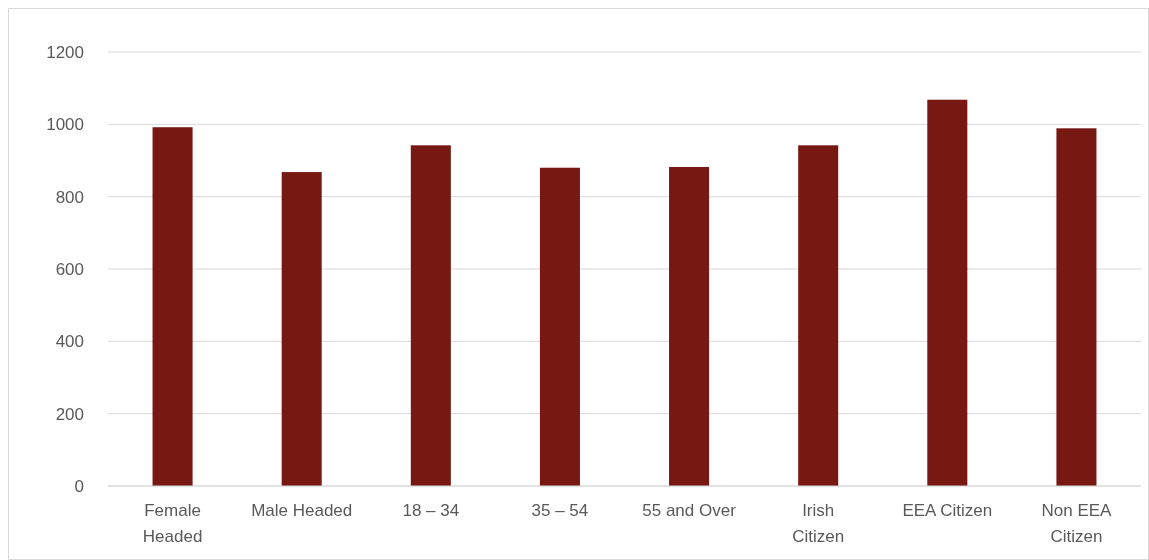  What do you see at coordinates (69, 342) in the screenshot?
I see `y-tick-label: 400` at bounding box center [69, 342].